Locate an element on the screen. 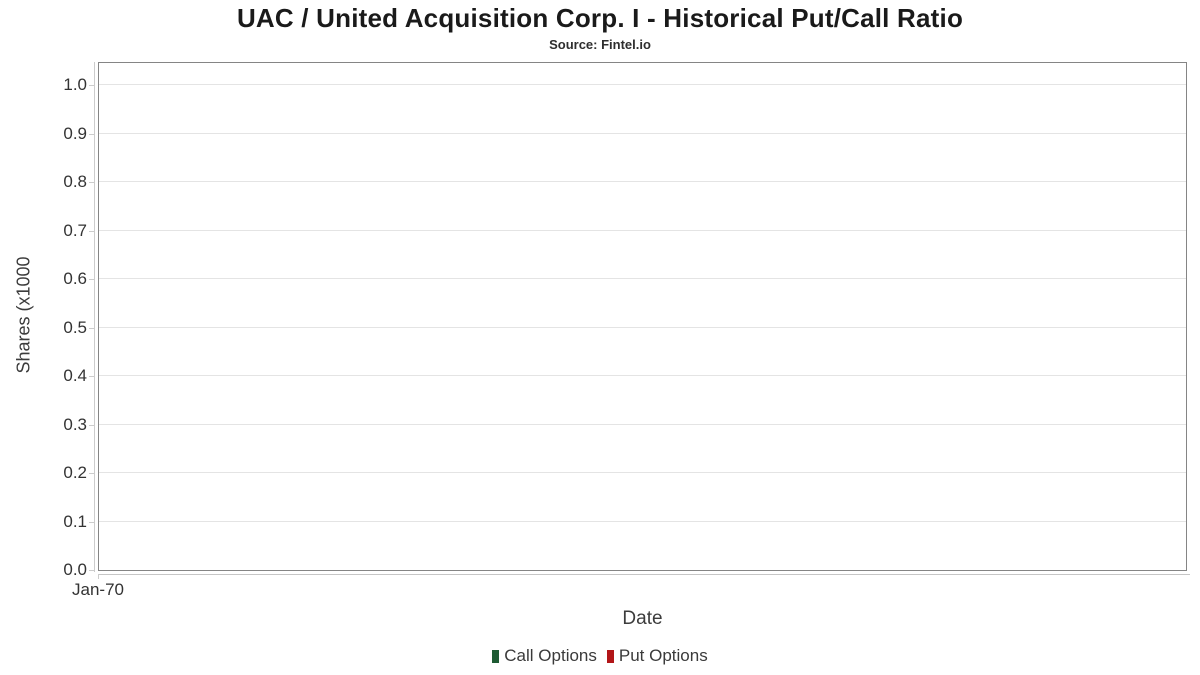  legend-label-call-options: Call Options is located at coordinates (550, 655).